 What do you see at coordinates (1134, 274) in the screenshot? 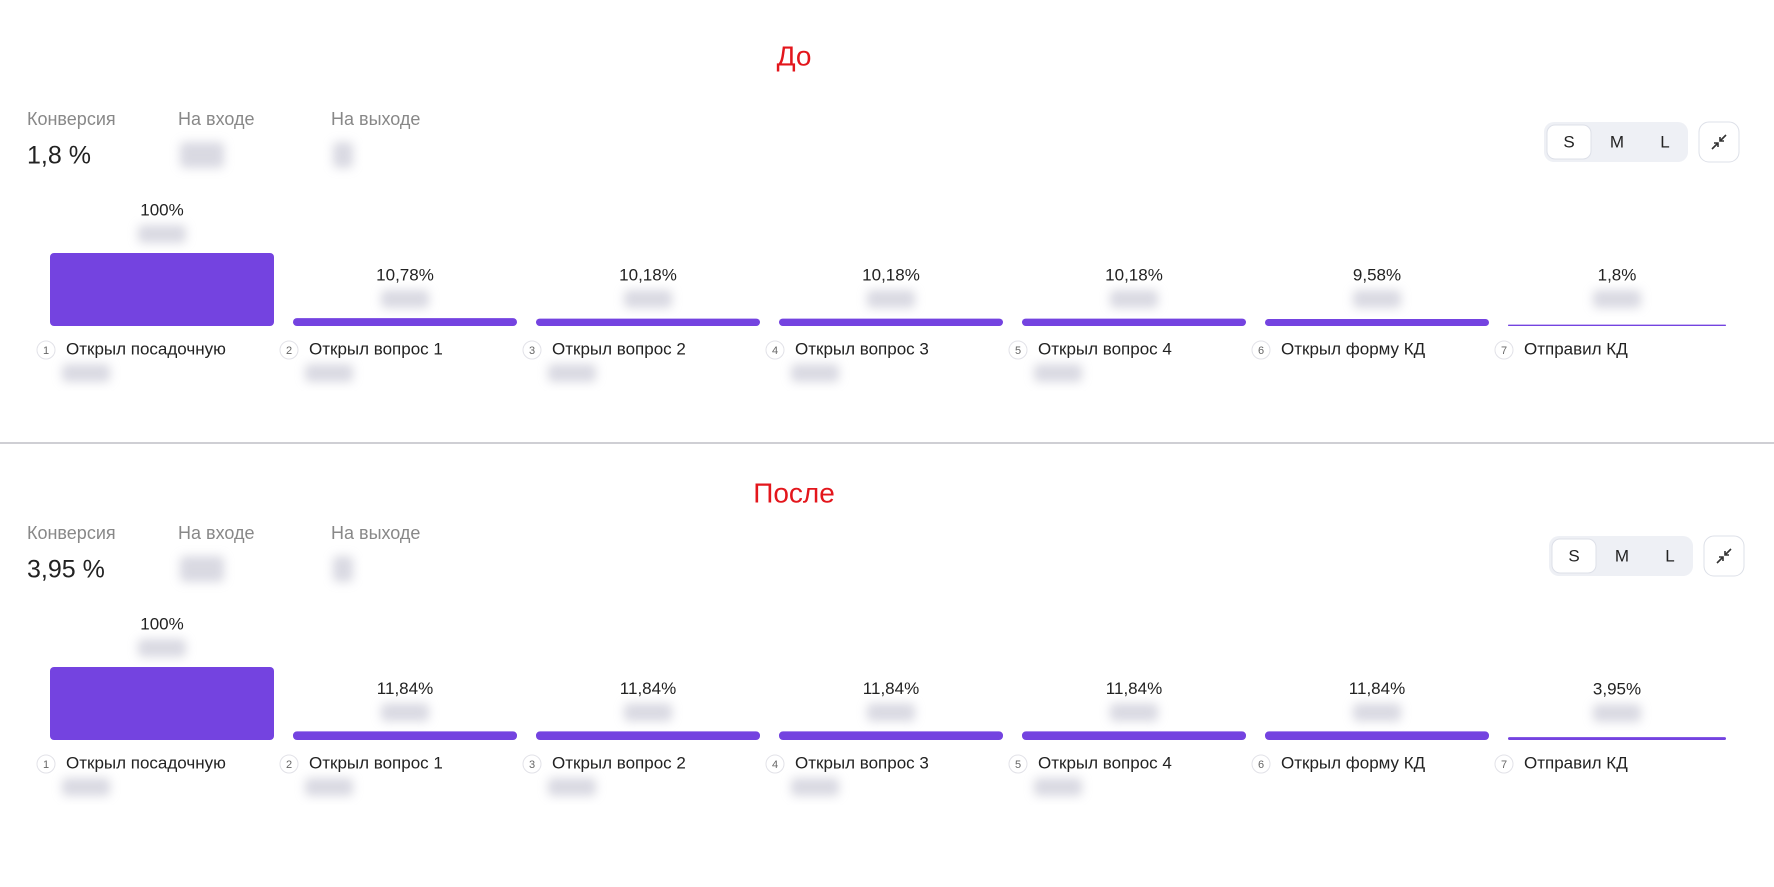
I see `value-label: 10,18%` at bounding box center [1134, 274].